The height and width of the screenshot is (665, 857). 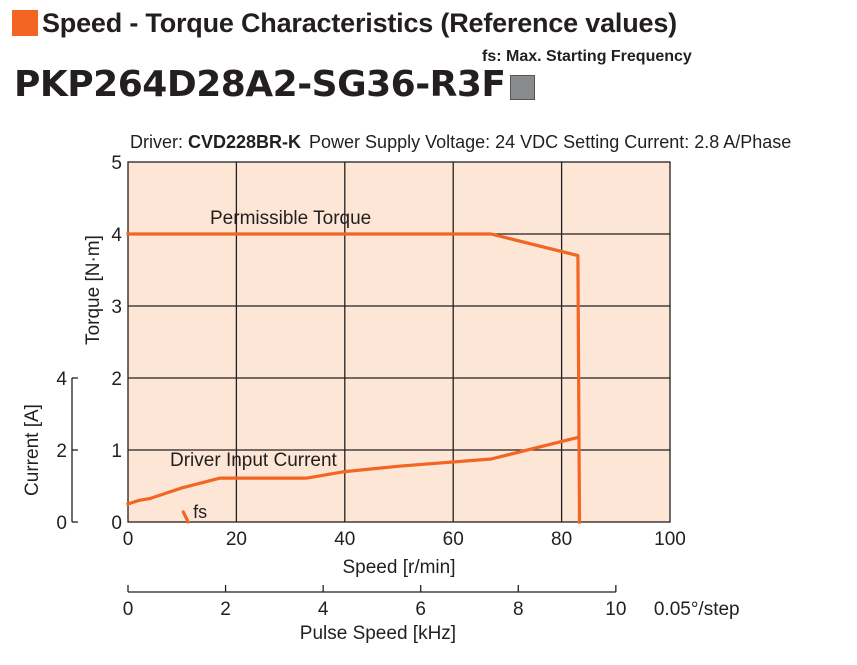 I want to click on x-axis-label: Speed [r/min], so click(x=399, y=567).